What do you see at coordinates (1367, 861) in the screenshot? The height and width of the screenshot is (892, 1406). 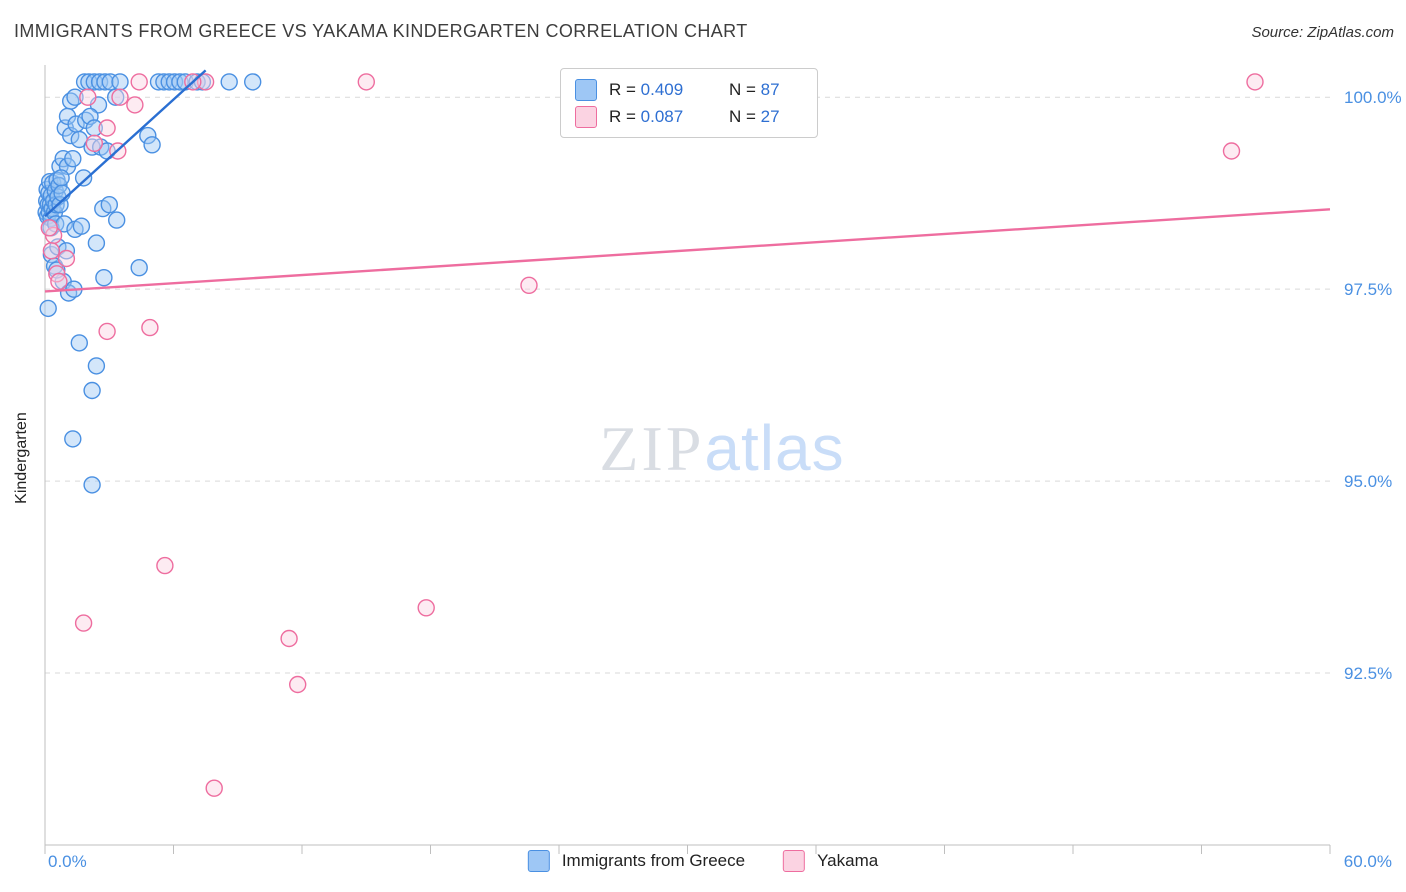 I see `x-axis-max-label: 60.0%` at bounding box center [1367, 861].